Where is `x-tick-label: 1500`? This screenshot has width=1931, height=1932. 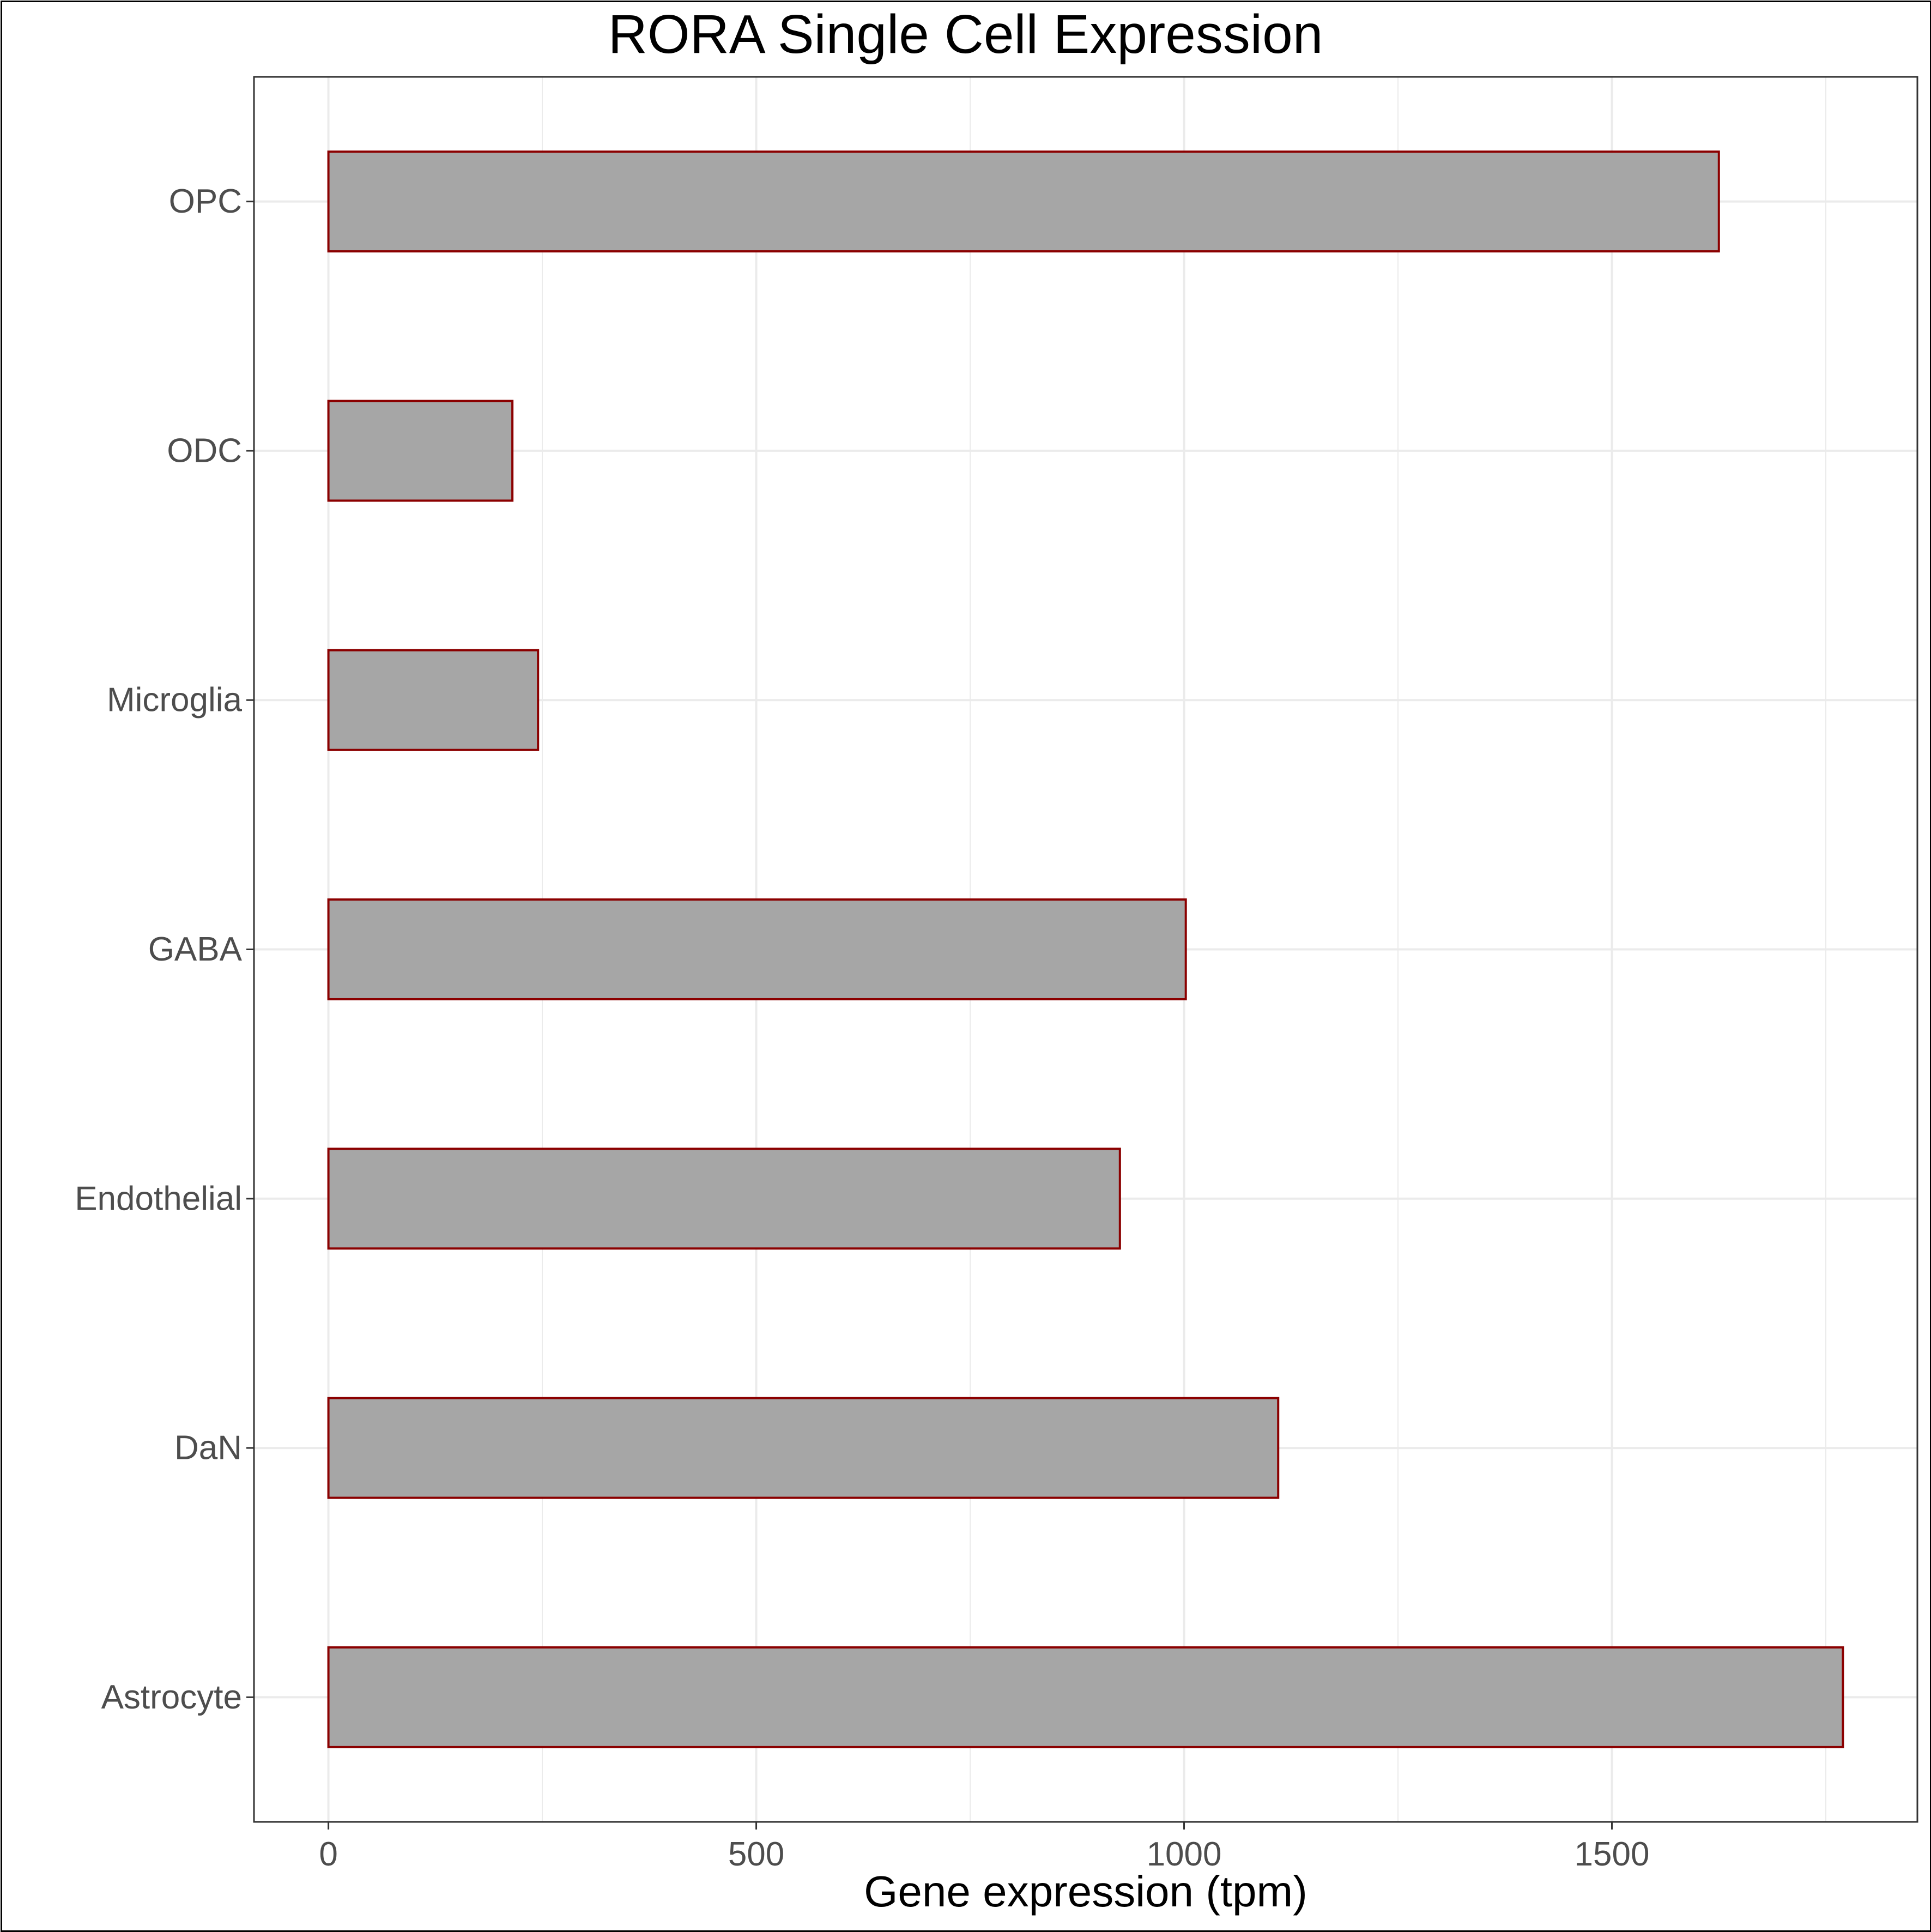 x-tick-label: 1500 is located at coordinates (1612, 1855).